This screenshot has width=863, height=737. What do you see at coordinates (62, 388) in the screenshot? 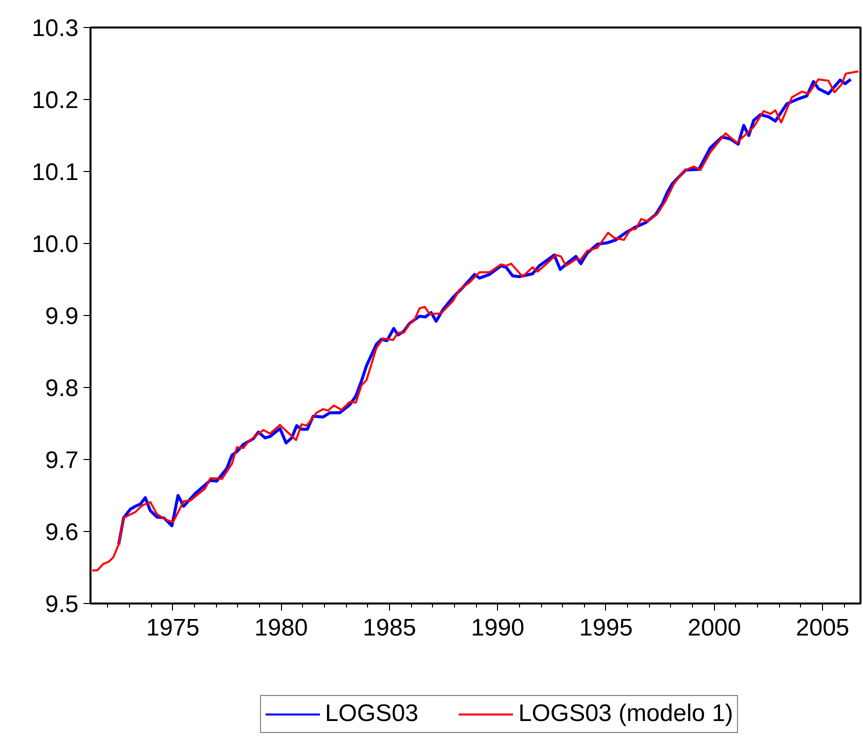
I see `y-tick-label: 9.8` at bounding box center [62, 388].